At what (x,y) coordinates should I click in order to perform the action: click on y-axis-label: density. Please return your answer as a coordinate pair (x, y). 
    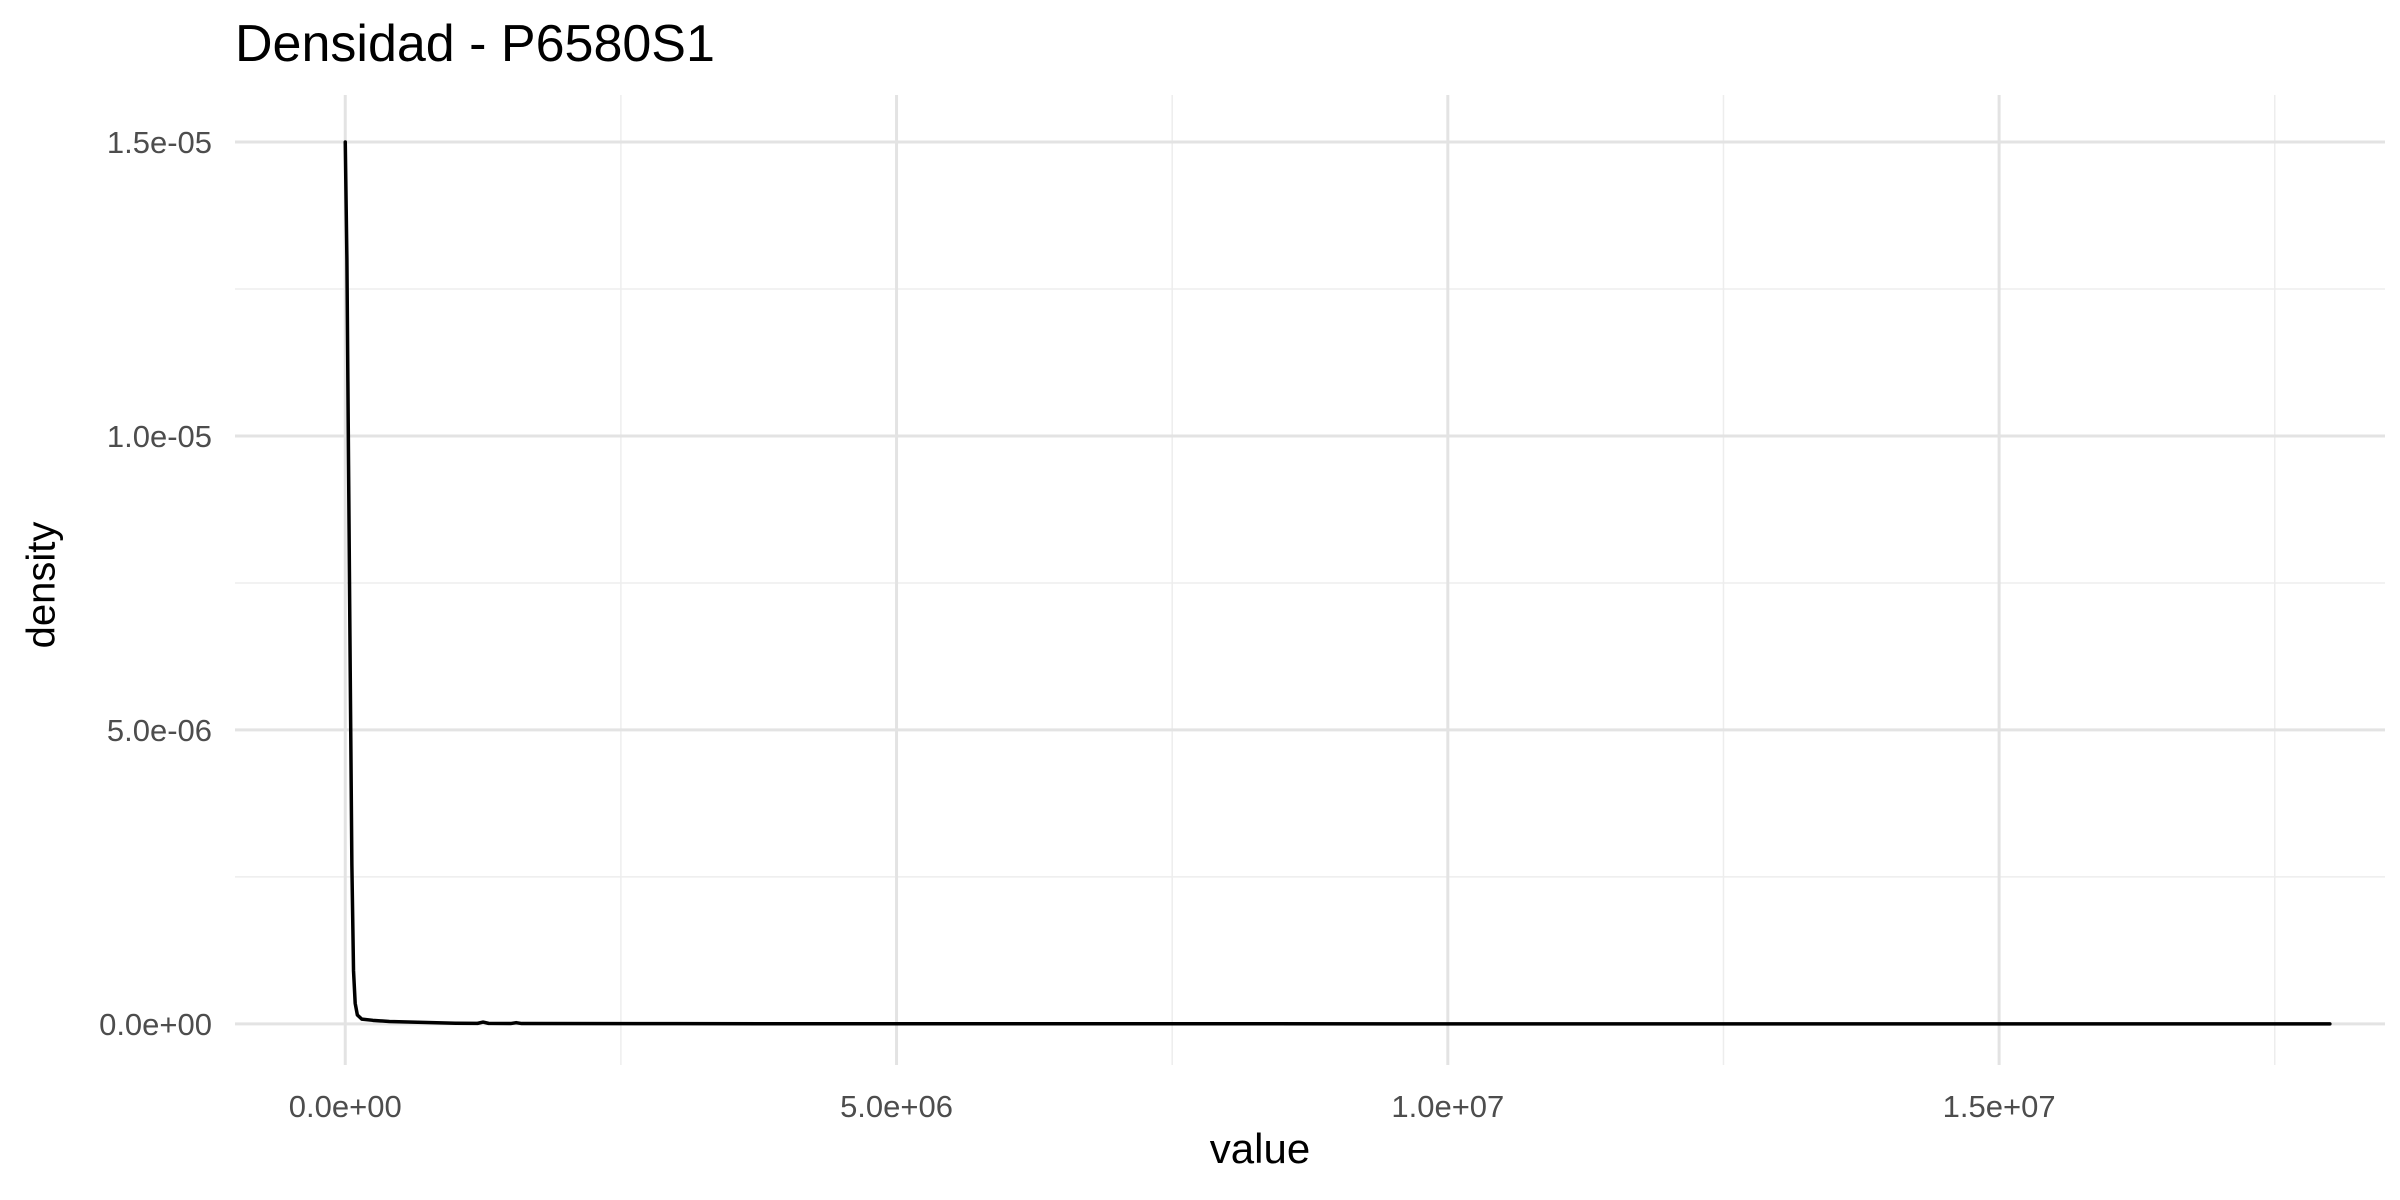
    Looking at the image, I should click on (41, 585).